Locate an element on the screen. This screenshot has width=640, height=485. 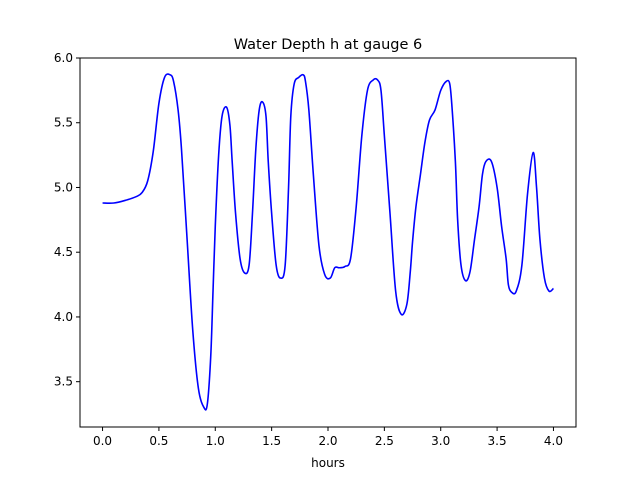
y-tick-label: 4.0 is located at coordinates (63, 317).